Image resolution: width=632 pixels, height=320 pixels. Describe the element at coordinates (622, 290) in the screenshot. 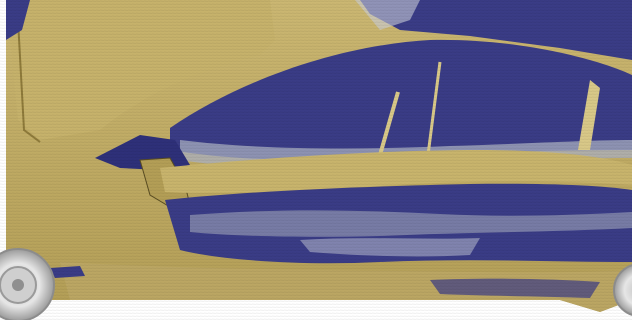

I see `rear-wheel` at that location.